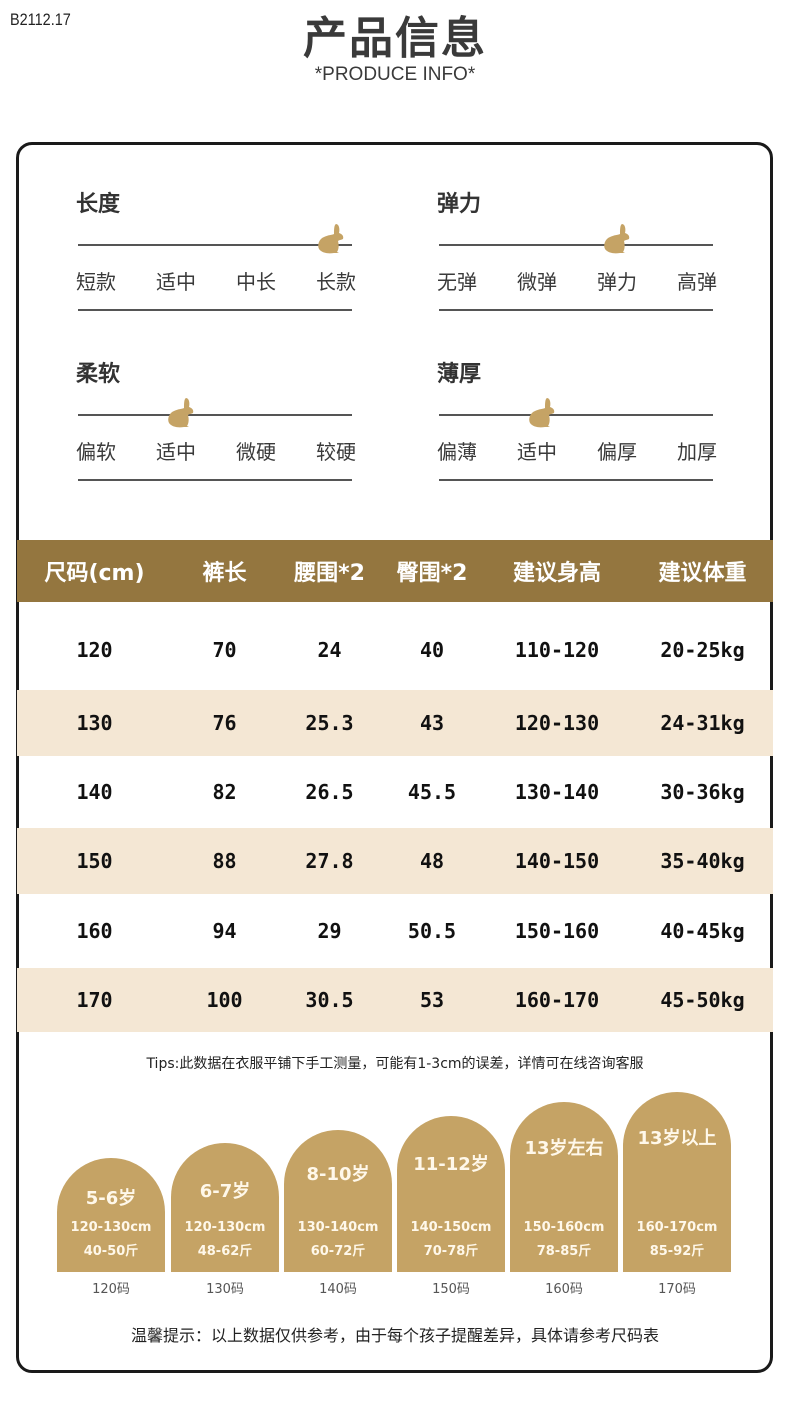 The image size is (790, 1410). What do you see at coordinates (432, 573) in the screenshot?
I see `header-hip: 臀围*2` at bounding box center [432, 573].